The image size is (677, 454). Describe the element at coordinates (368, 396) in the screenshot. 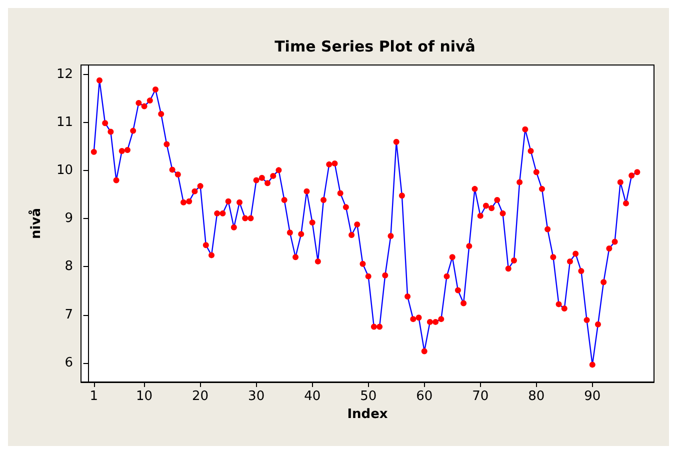

I see `x-tick-label: 50` at that location.